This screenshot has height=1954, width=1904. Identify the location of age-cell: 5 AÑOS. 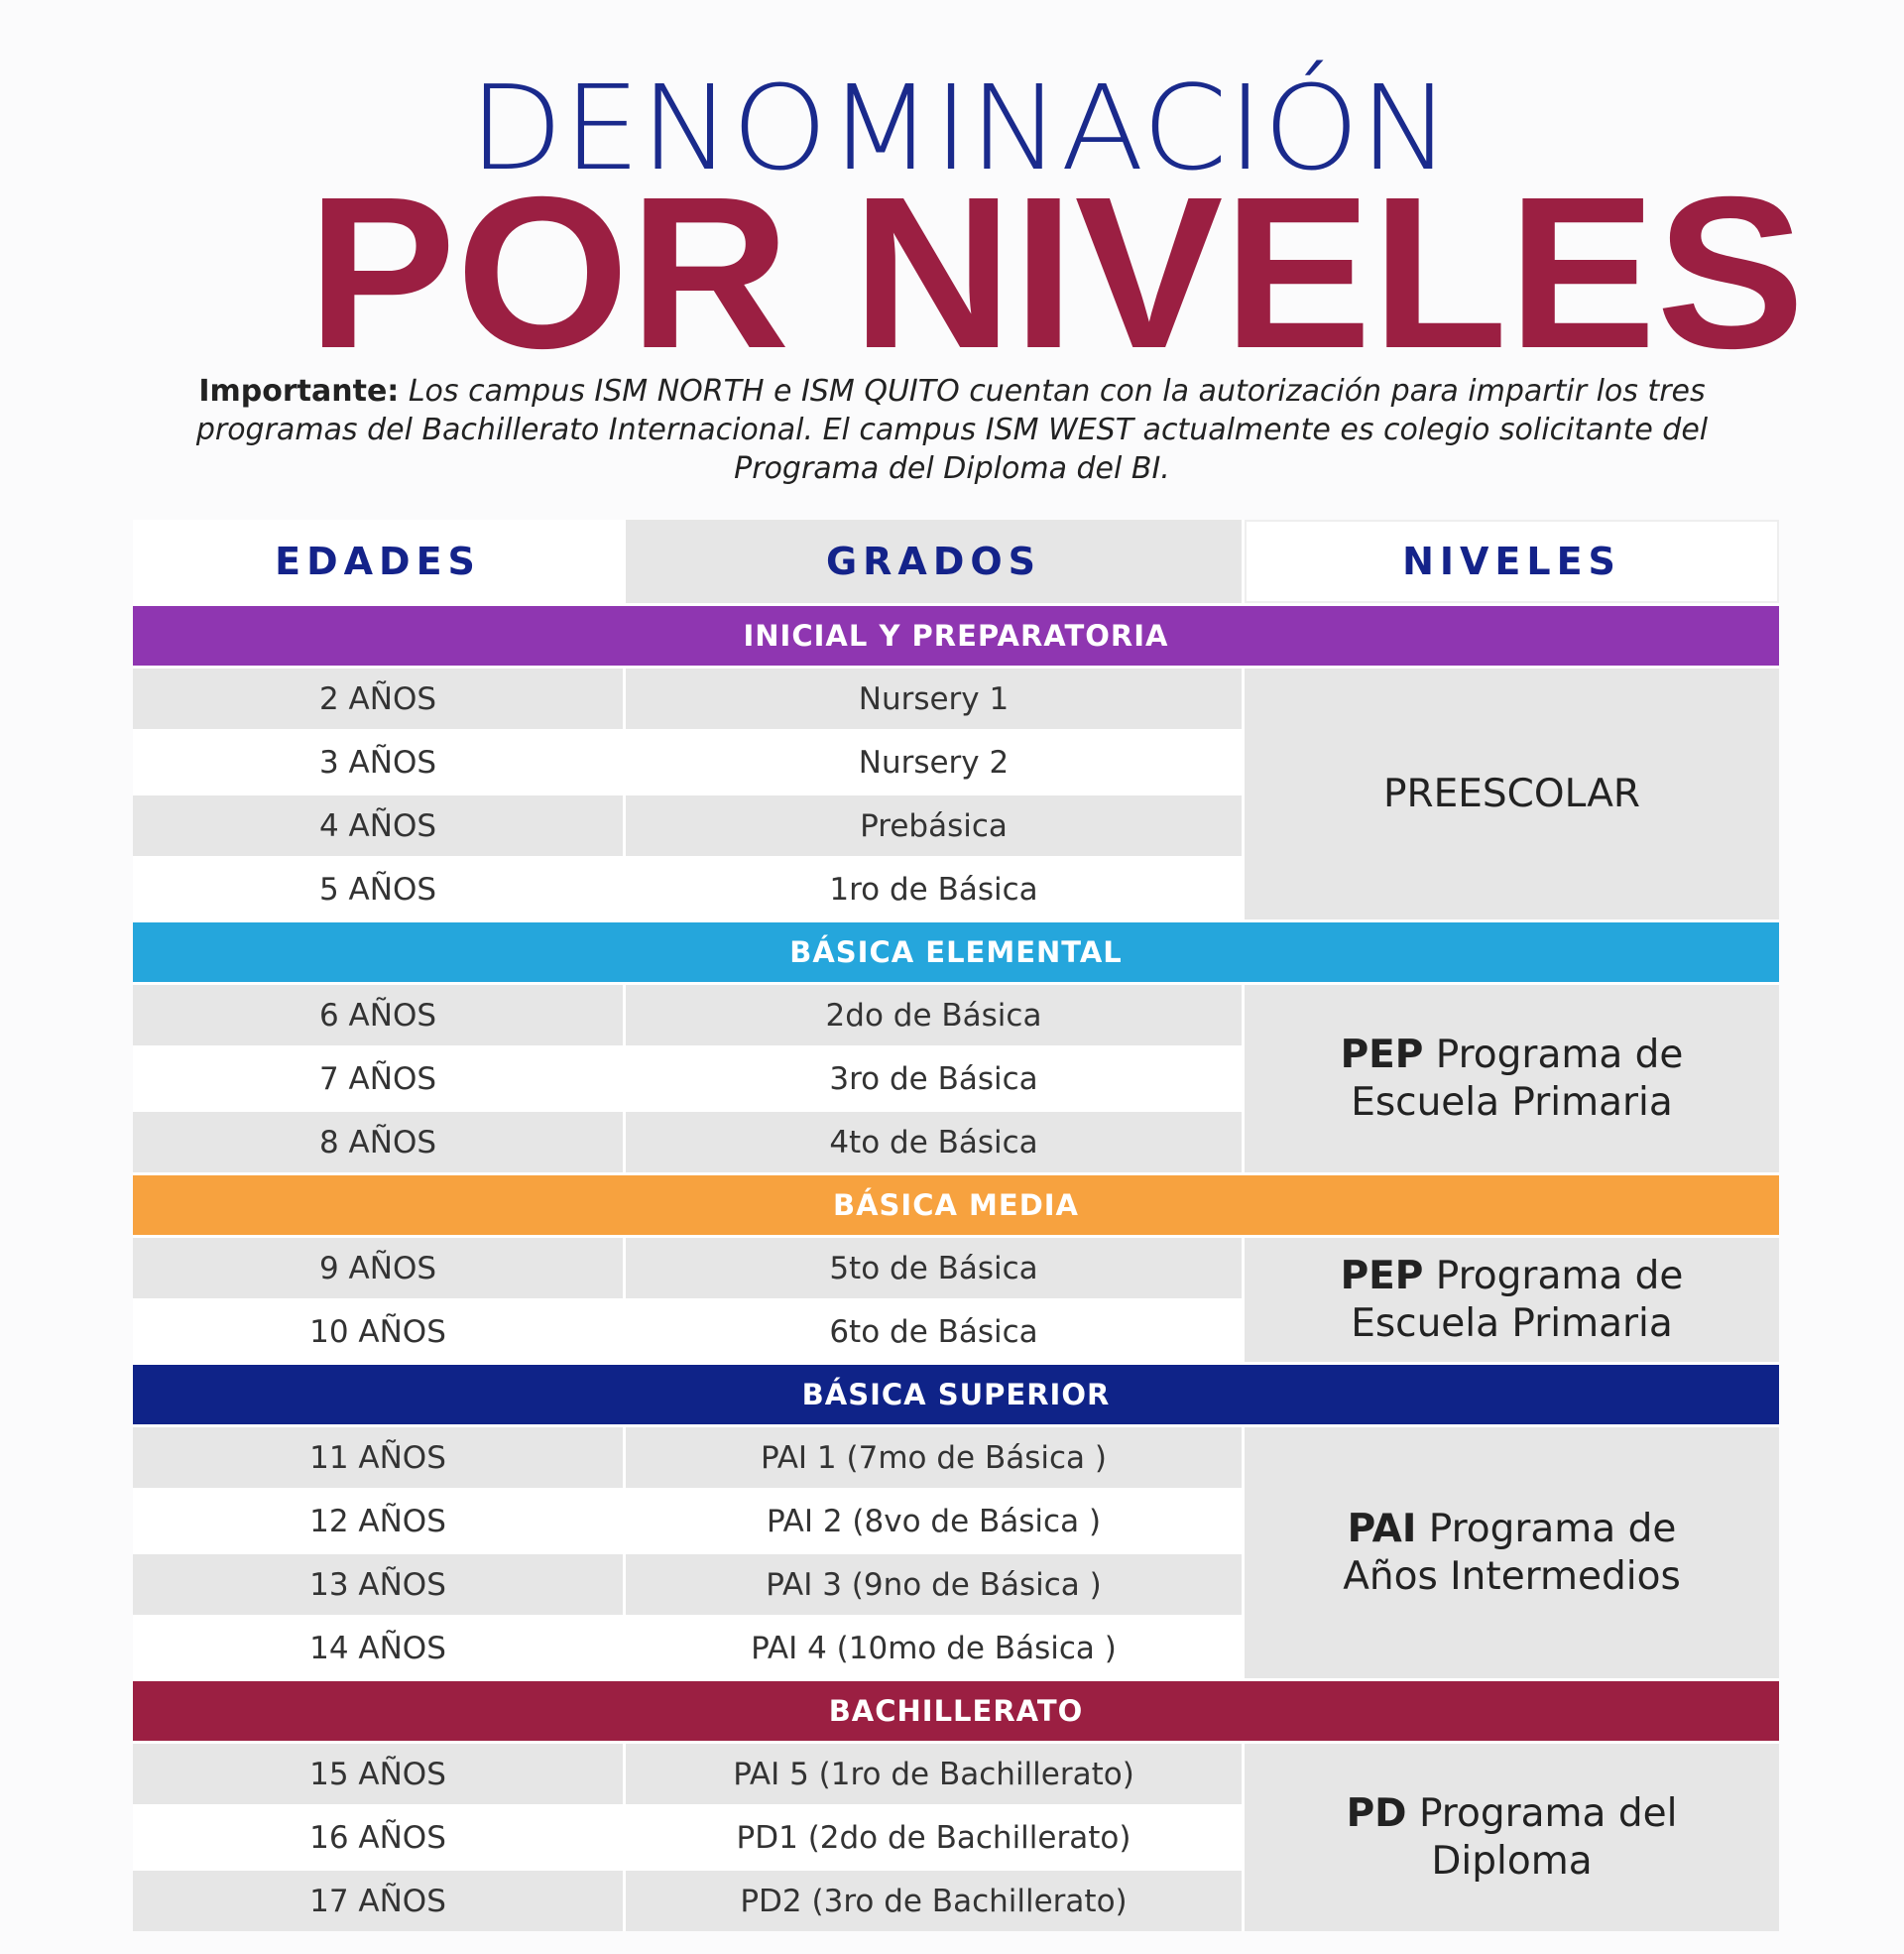
(377, 889).